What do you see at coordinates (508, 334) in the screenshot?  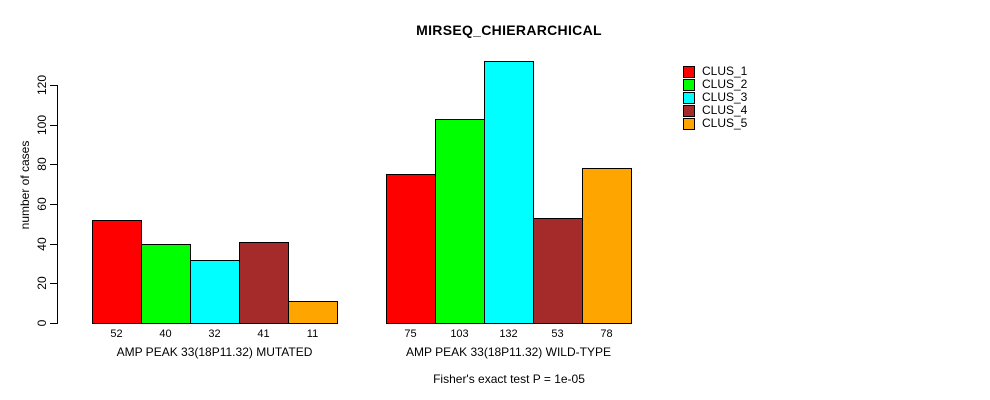 I see `bar-value-label: 132` at bounding box center [508, 334].